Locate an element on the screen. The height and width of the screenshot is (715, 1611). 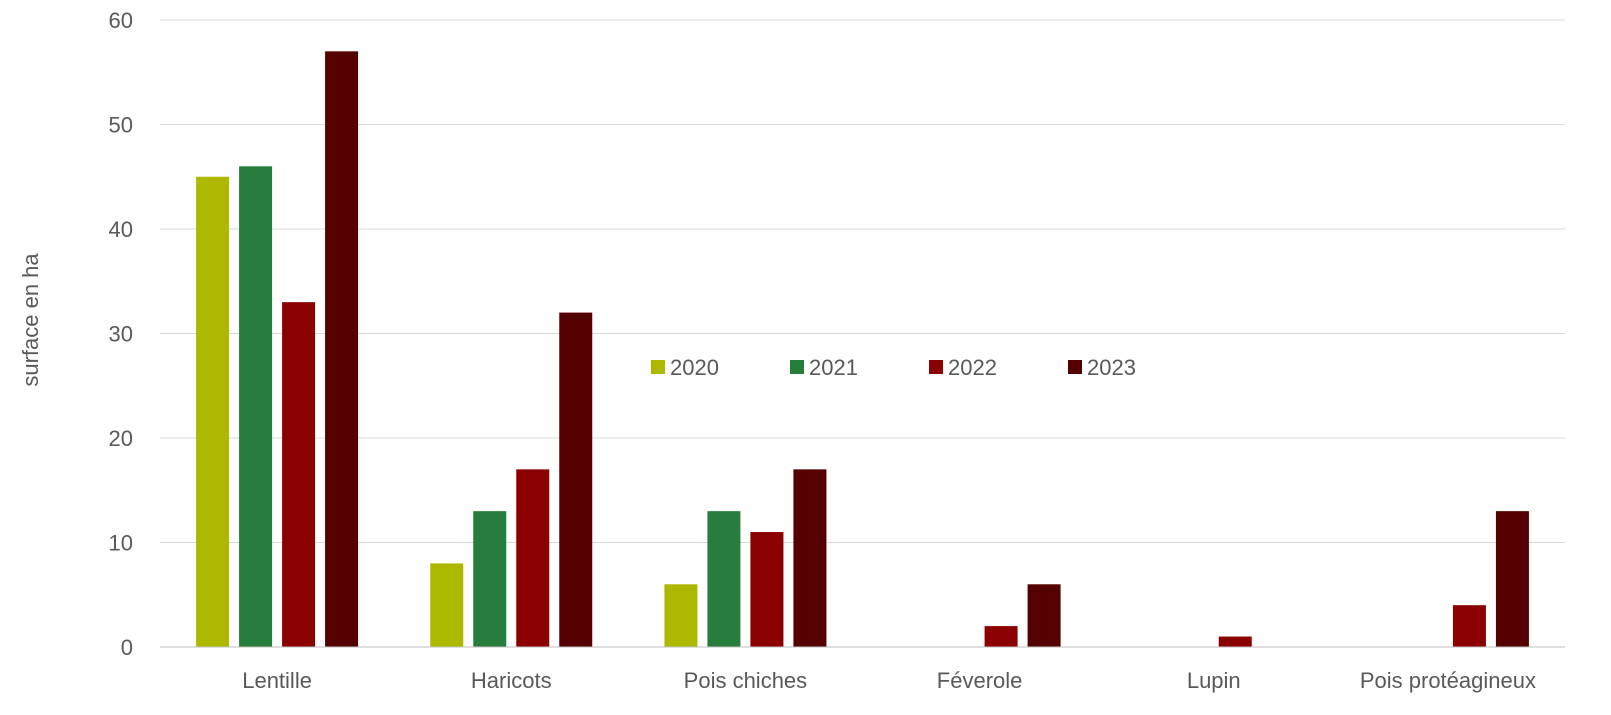
y-tick-label: 10 is located at coordinates (121, 543).